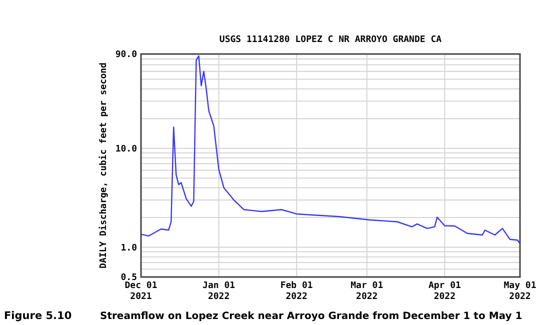 Image resolution: width=550 pixels, height=325 pixels. What do you see at coordinates (330, 40) in the screenshot?
I see `chart-title: USGS 11141280 LOPEZ C NR ARROYO GRANDE CA` at bounding box center [330, 40].